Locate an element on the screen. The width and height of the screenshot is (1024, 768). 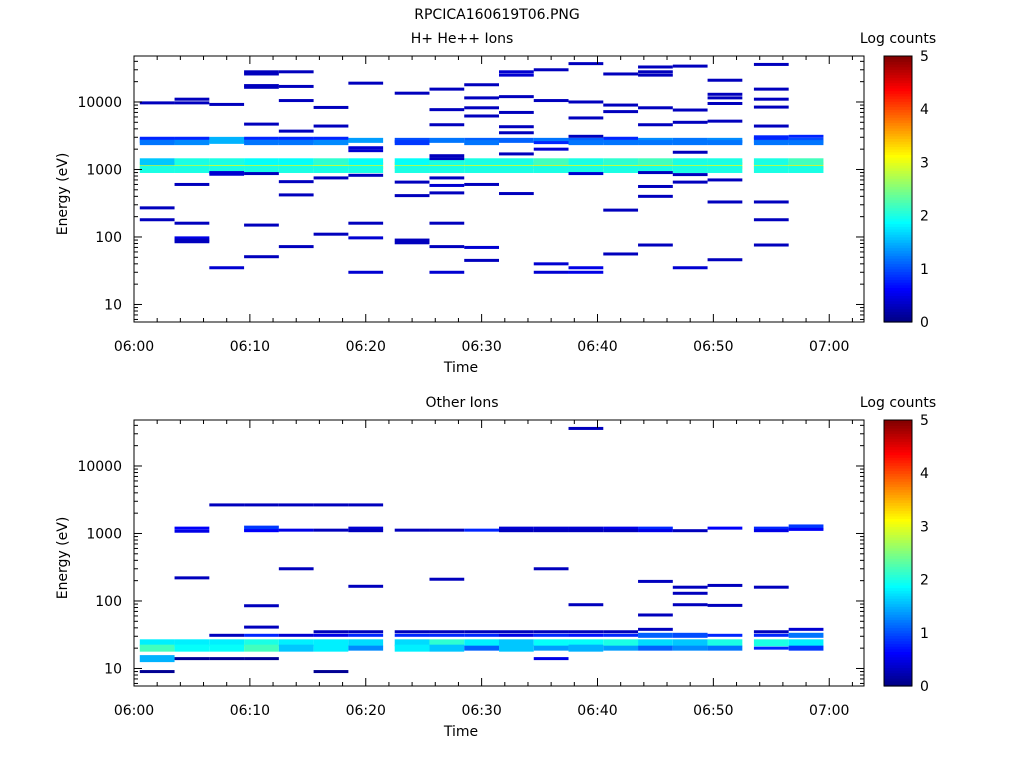
colorbar-label: Log counts is located at coordinates (898, 403).